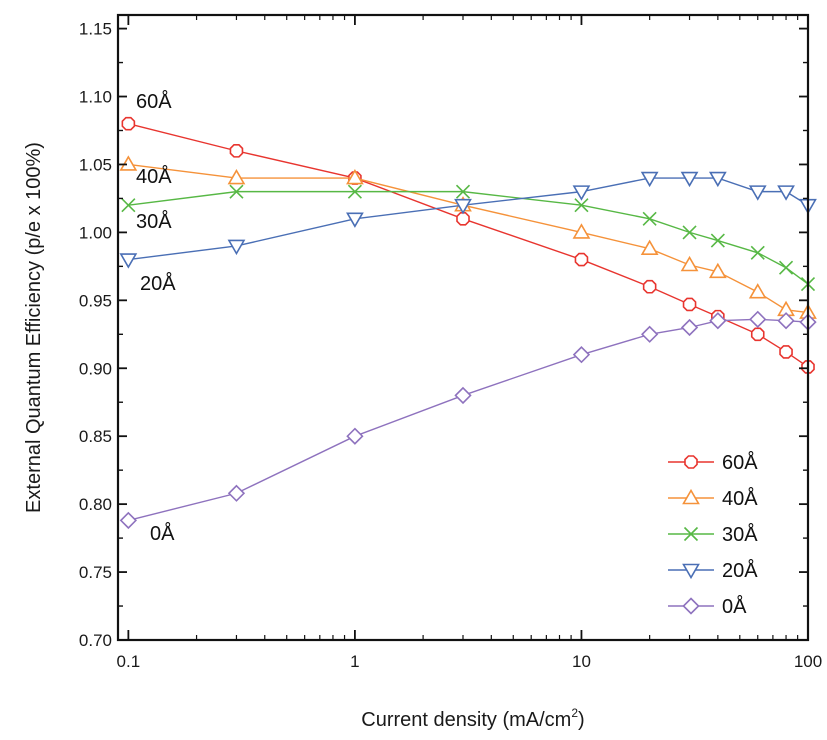 Image resolution: width=827 pixels, height=740 pixels. What do you see at coordinates (162, 533) in the screenshot?
I see `series-annotation: 0Å` at bounding box center [162, 533].